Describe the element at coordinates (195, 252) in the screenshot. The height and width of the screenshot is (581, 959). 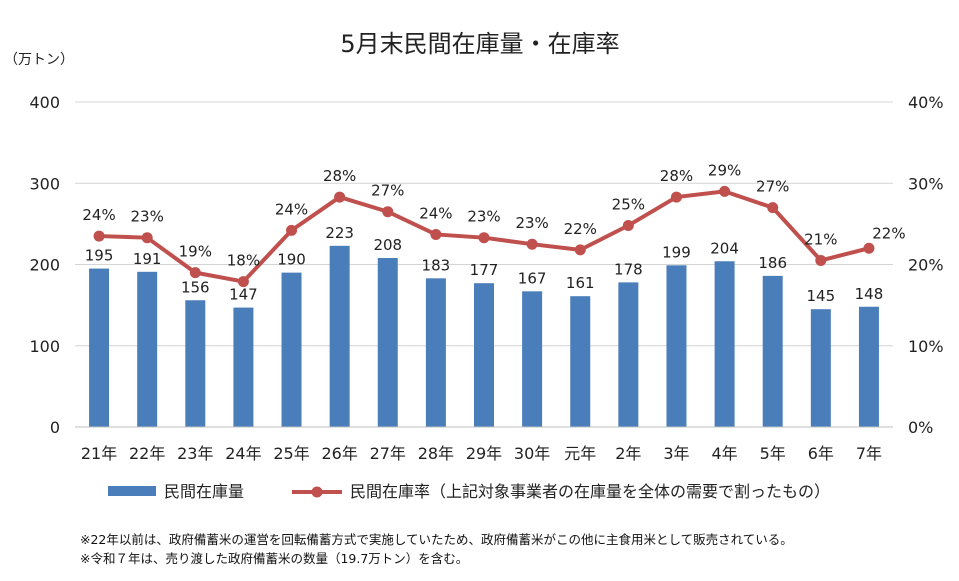
I see `line-value-label: 19%` at that location.